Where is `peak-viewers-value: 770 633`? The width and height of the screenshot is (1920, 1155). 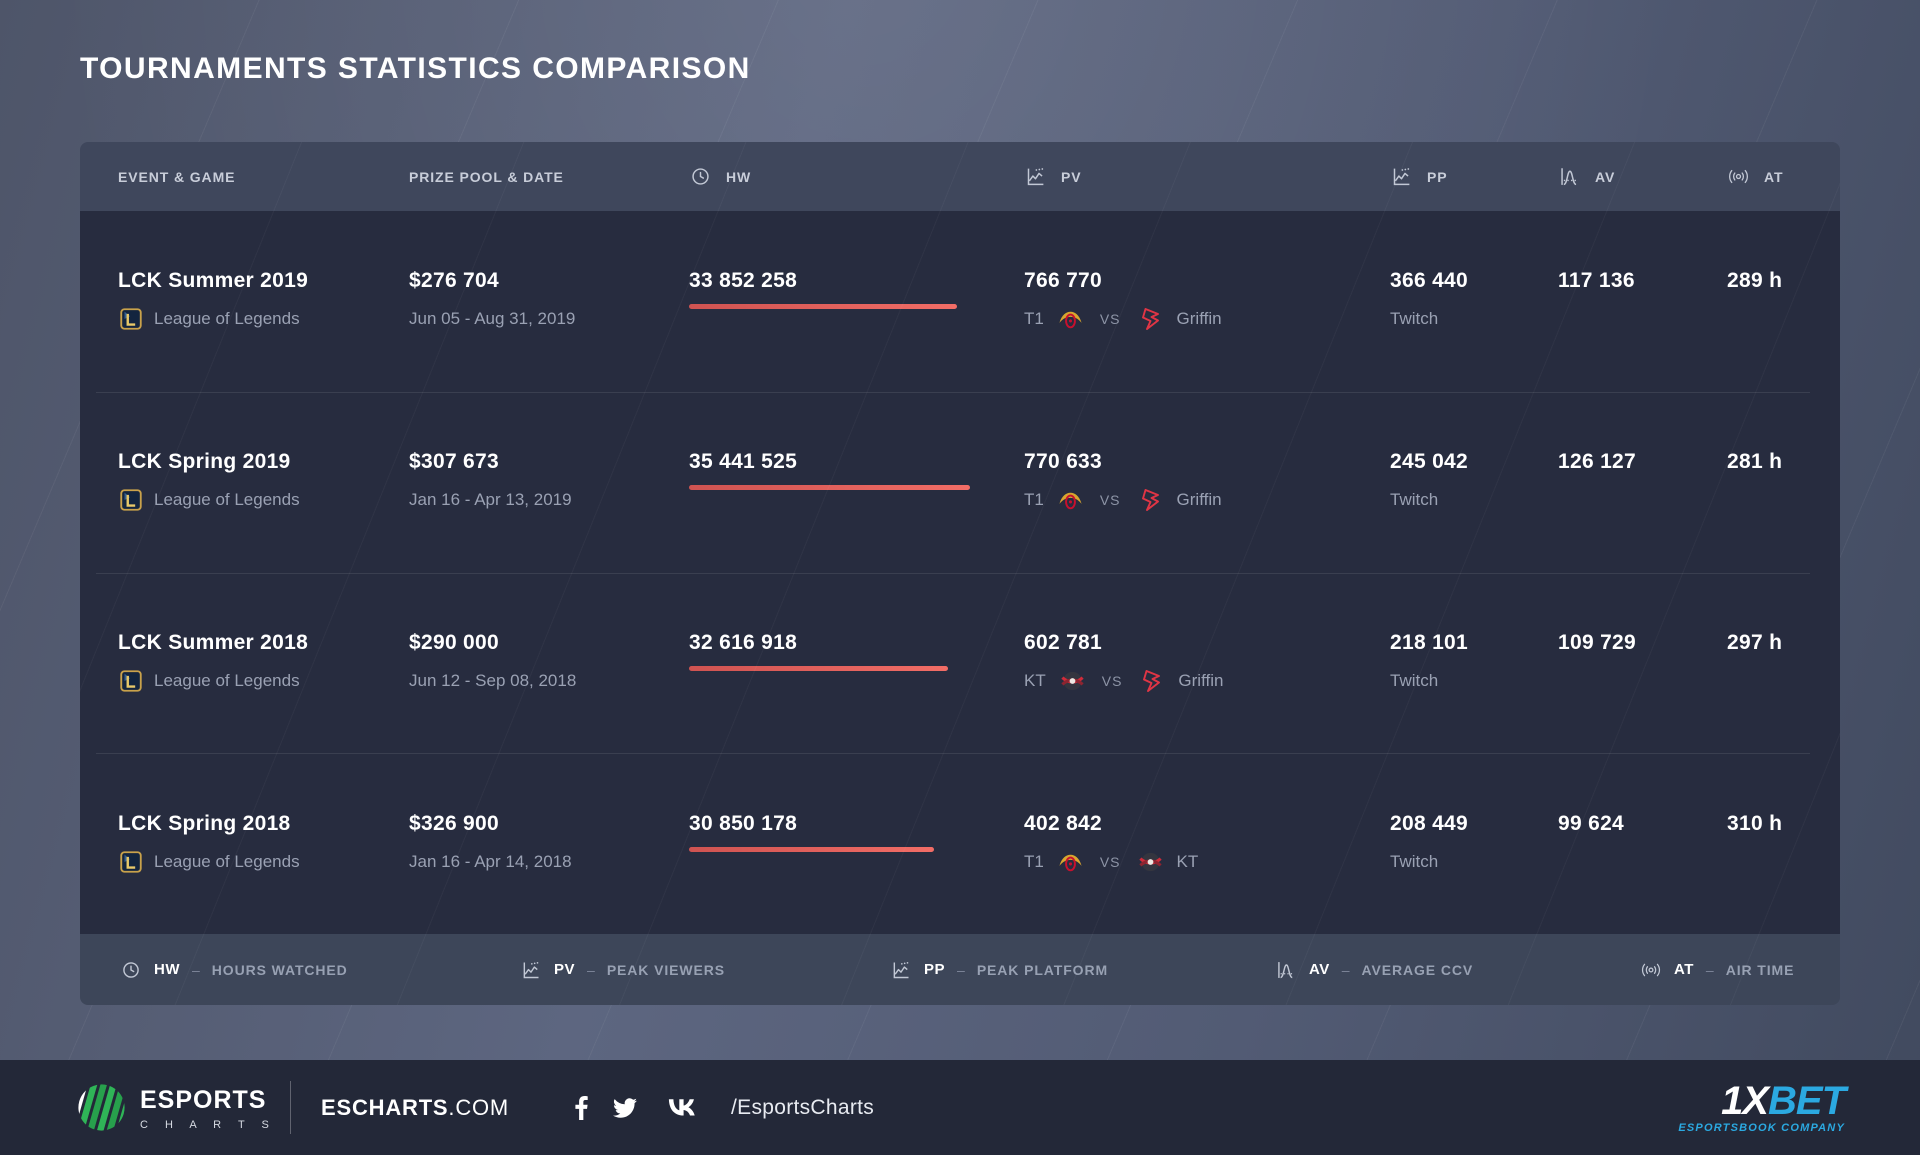
peak-viewers-value: 770 633 is located at coordinates (1063, 462).